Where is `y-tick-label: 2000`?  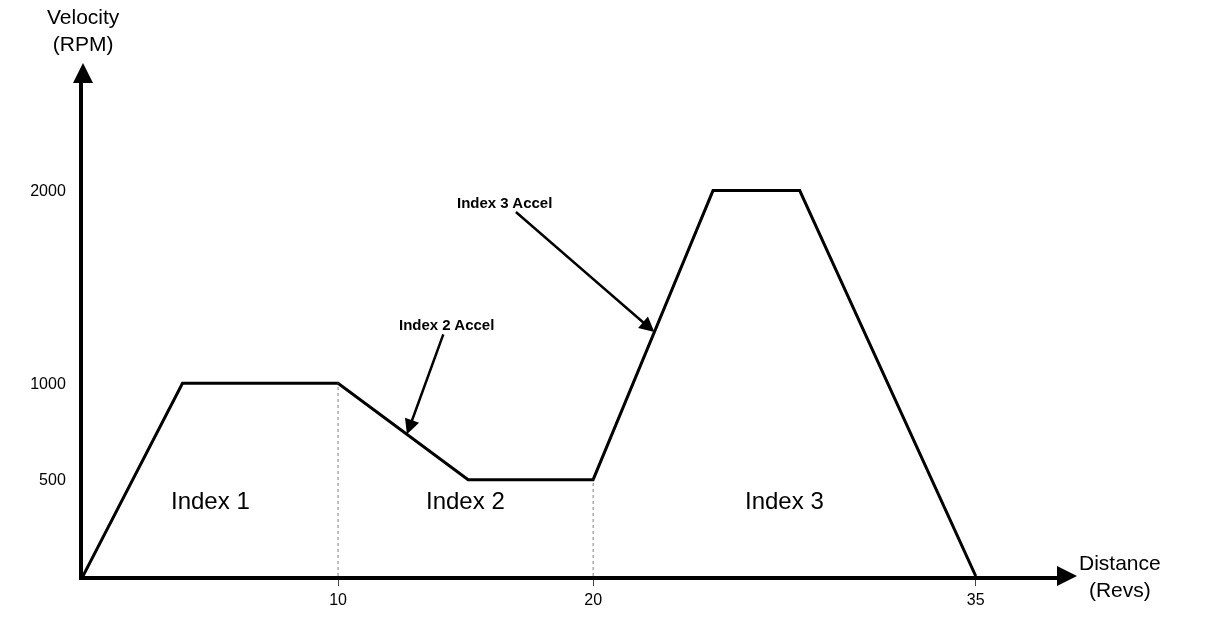
y-tick-label: 2000 is located at coordinates (48, 191).